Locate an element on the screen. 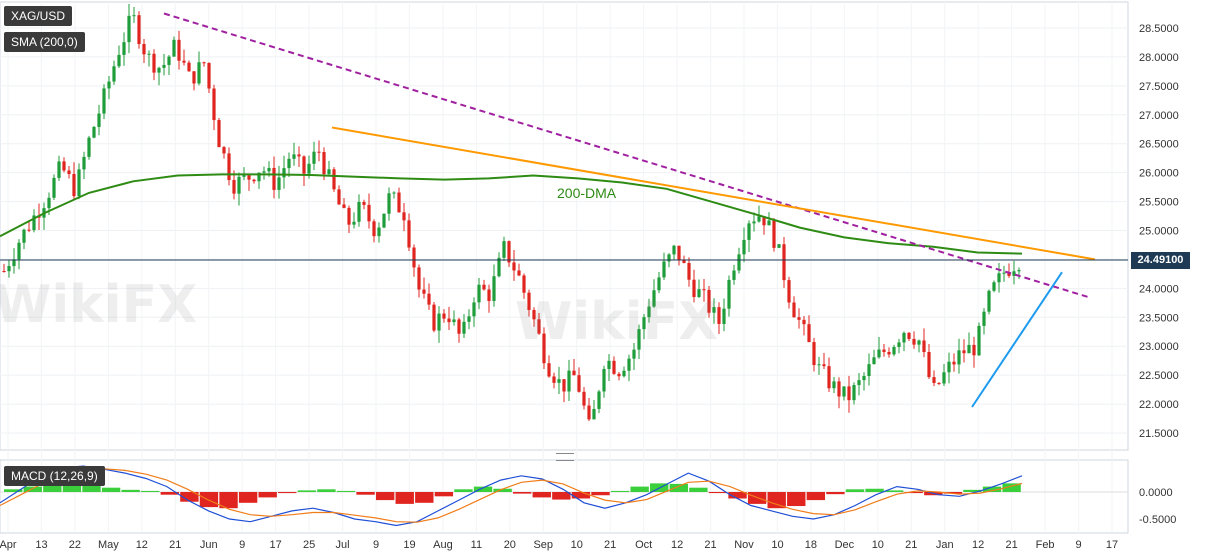  current-price-tag: 24.49100 is located at coordinates (1160, 260).